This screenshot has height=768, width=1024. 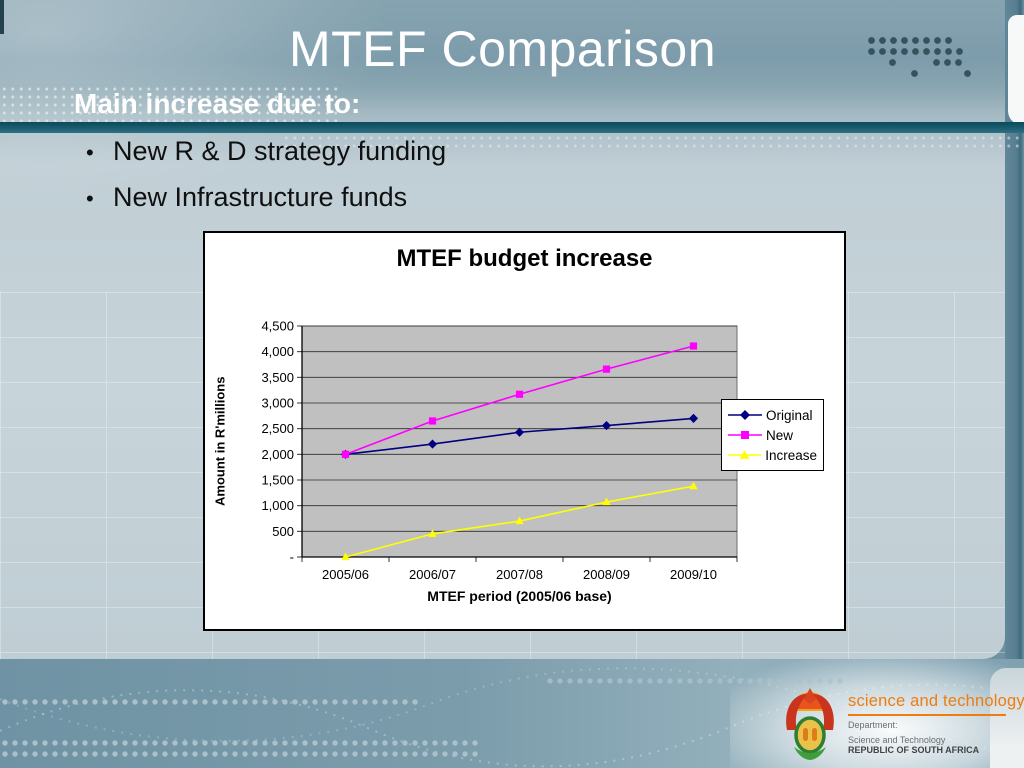 What do you see at coordinates (277, 403) in the screenshot?
I see `y-tick-label: 3,000` at bounding box center [277, 403].